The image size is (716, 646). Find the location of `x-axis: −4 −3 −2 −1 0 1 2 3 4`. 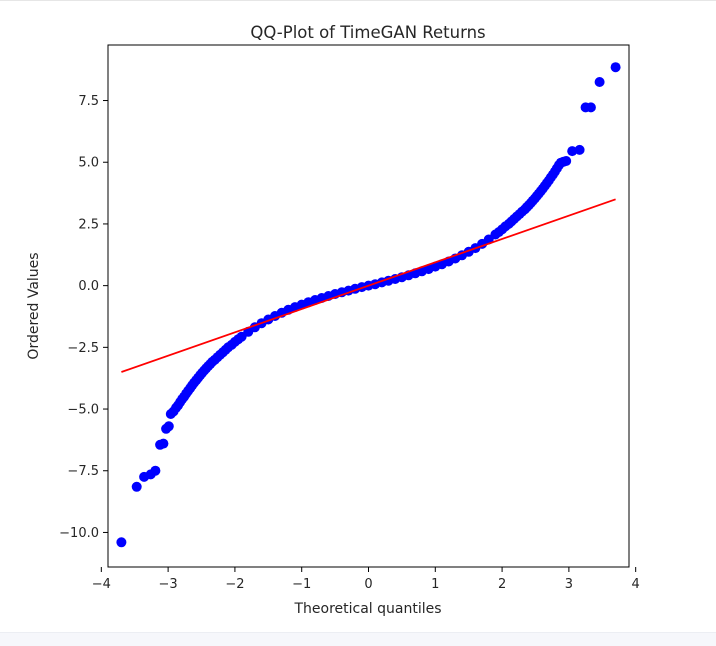

x-axis: −4 −3 −2 −1 0 1 2 3 4 is located at coordinates (366, 579).